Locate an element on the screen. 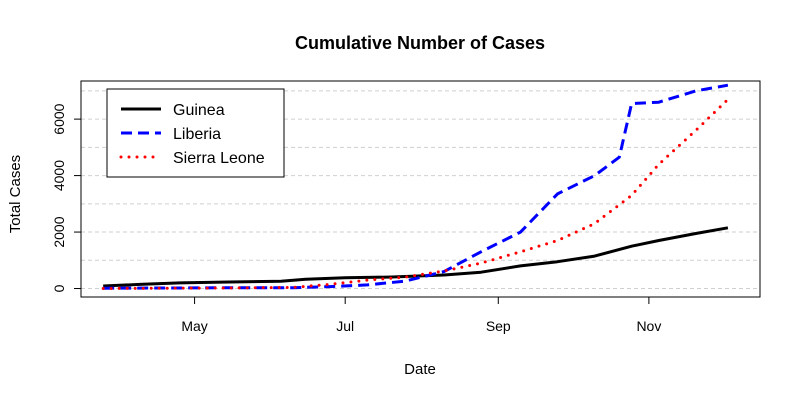  x-axis: May Jul Sep Nov is located at coordinates (421, 315).